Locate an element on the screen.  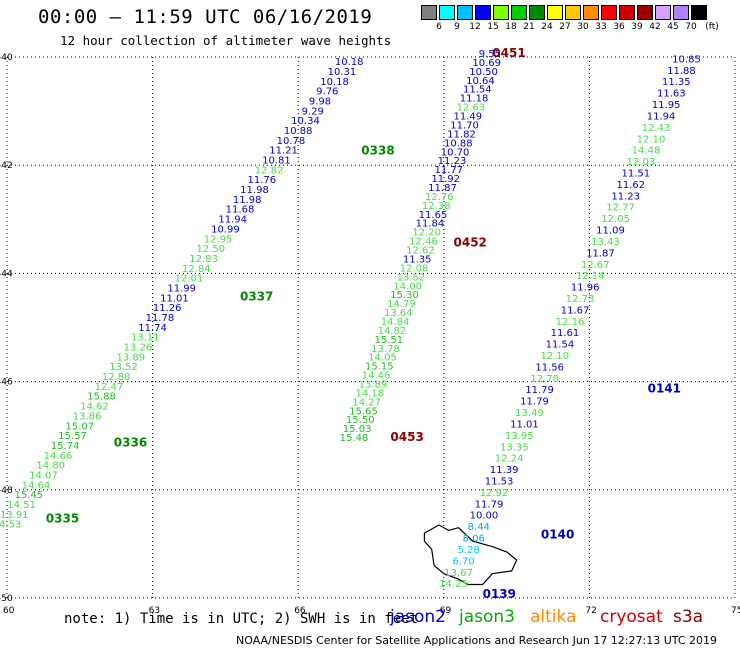
wave-height-reading: 10.88 is located at coordinates (458, 143).